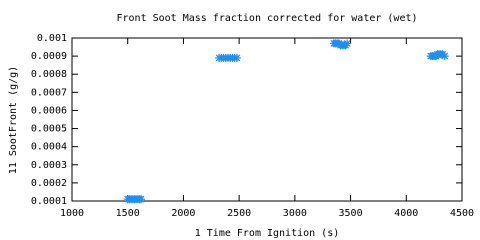 The image size is (480, 240). Describe the element at coordinates (351, 213) in the screenshot. I see `x-tick-label: 3500` at that location.